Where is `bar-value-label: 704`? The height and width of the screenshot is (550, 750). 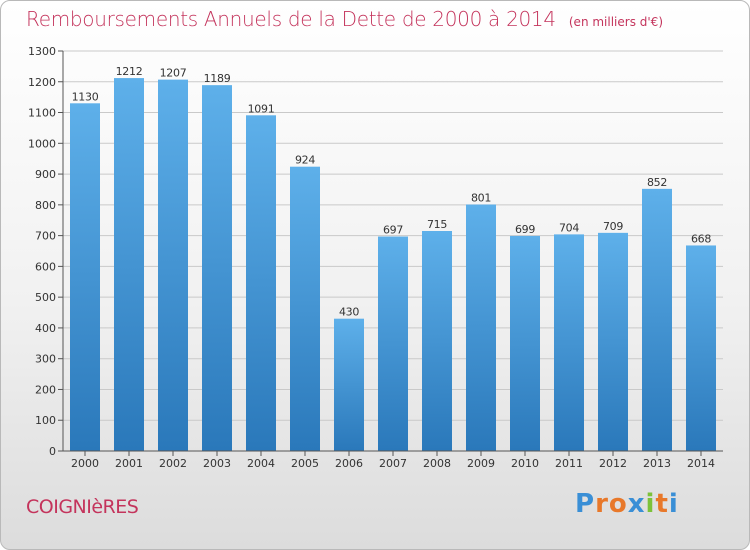 bar-value-label: 704 is located at coordinates (569, 227).